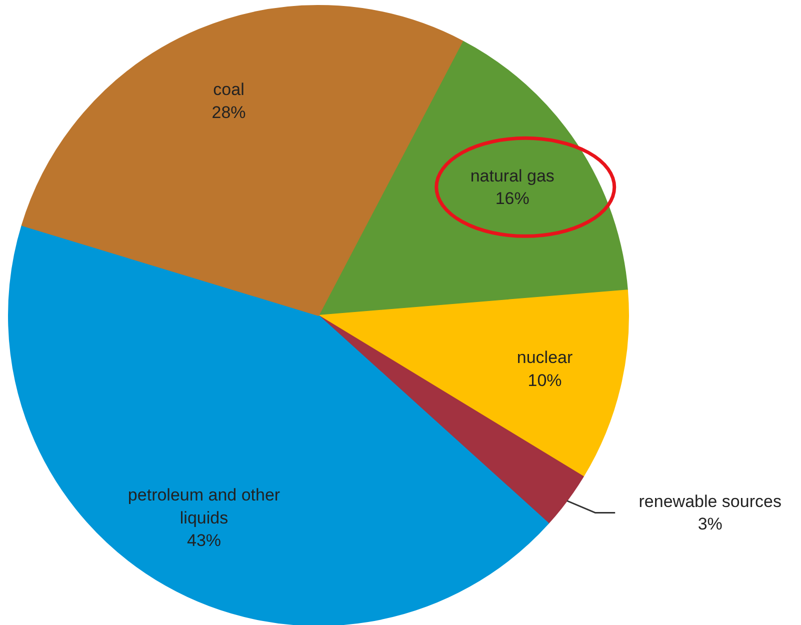  What do you see at coordinates (512, 198) in the screenshot?
I see `data-label: 16%` at bounding box center [512, 198].